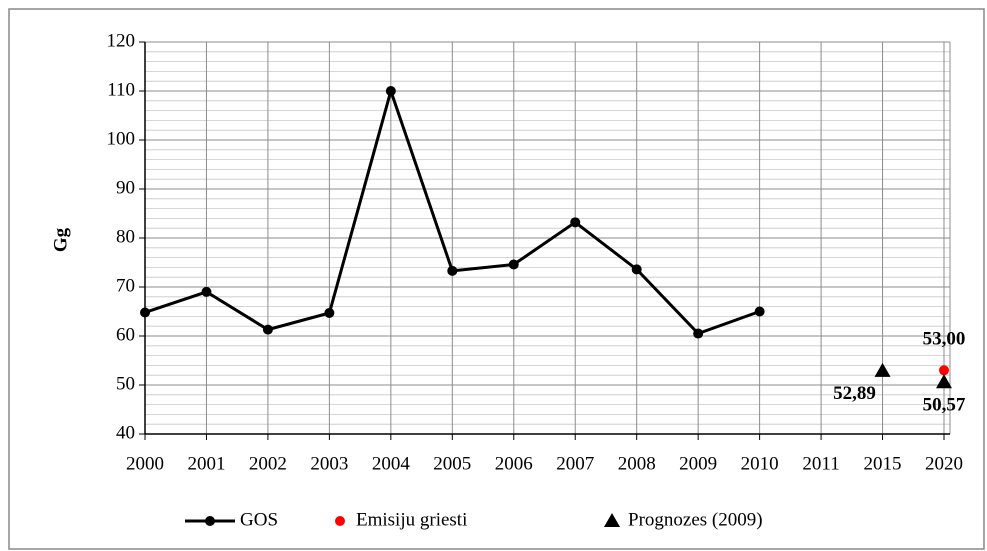 This screenshot has height=551, width=987. What do you see at coordinates (125, 187) in the screenshot?
I see `y-tick-label: 90` at bounding box center [125, 187].